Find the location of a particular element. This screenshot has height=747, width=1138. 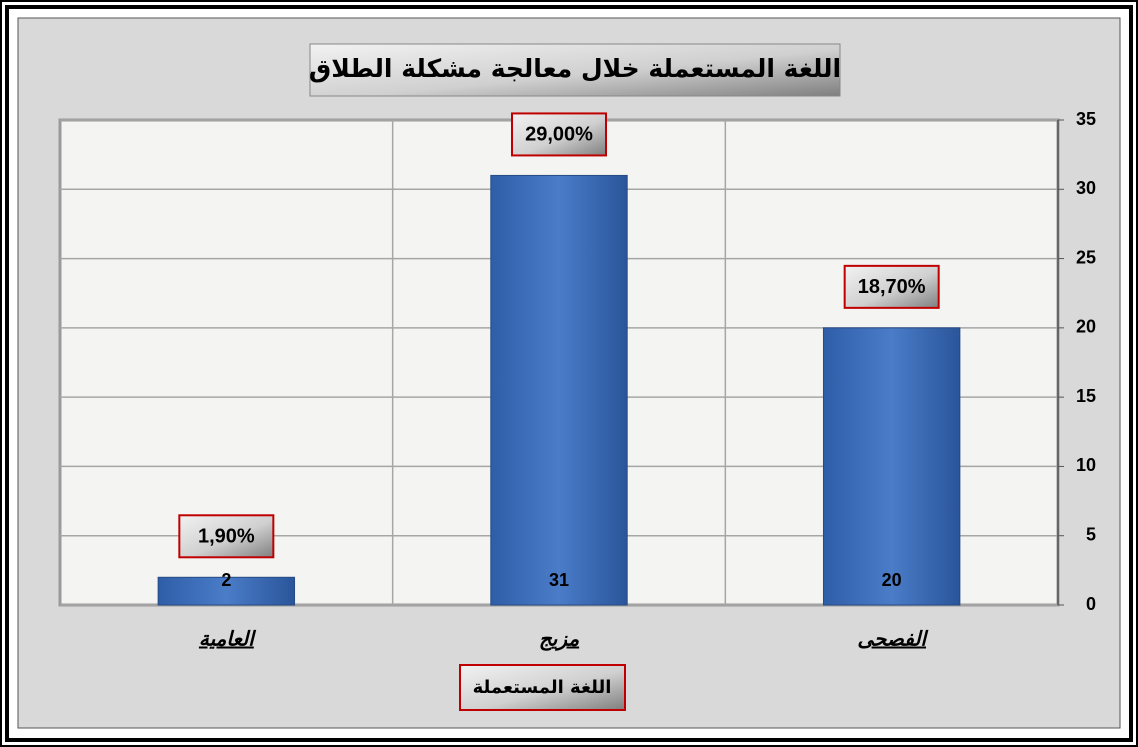

y-tick-label: 0 is located at coordinates (1091, 604).